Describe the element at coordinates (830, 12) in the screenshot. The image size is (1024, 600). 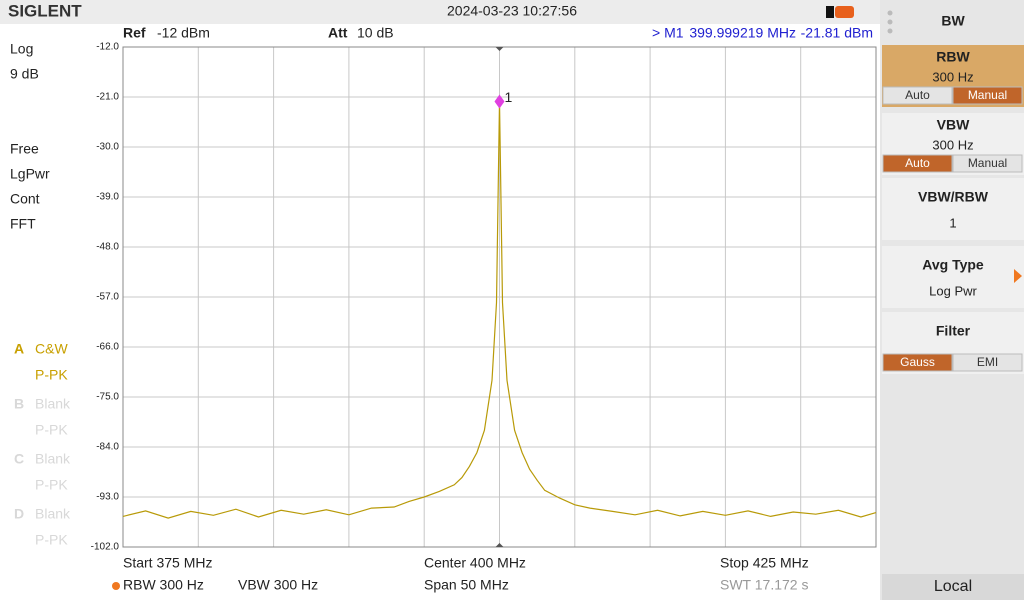
I see `usb-icon` at that location.